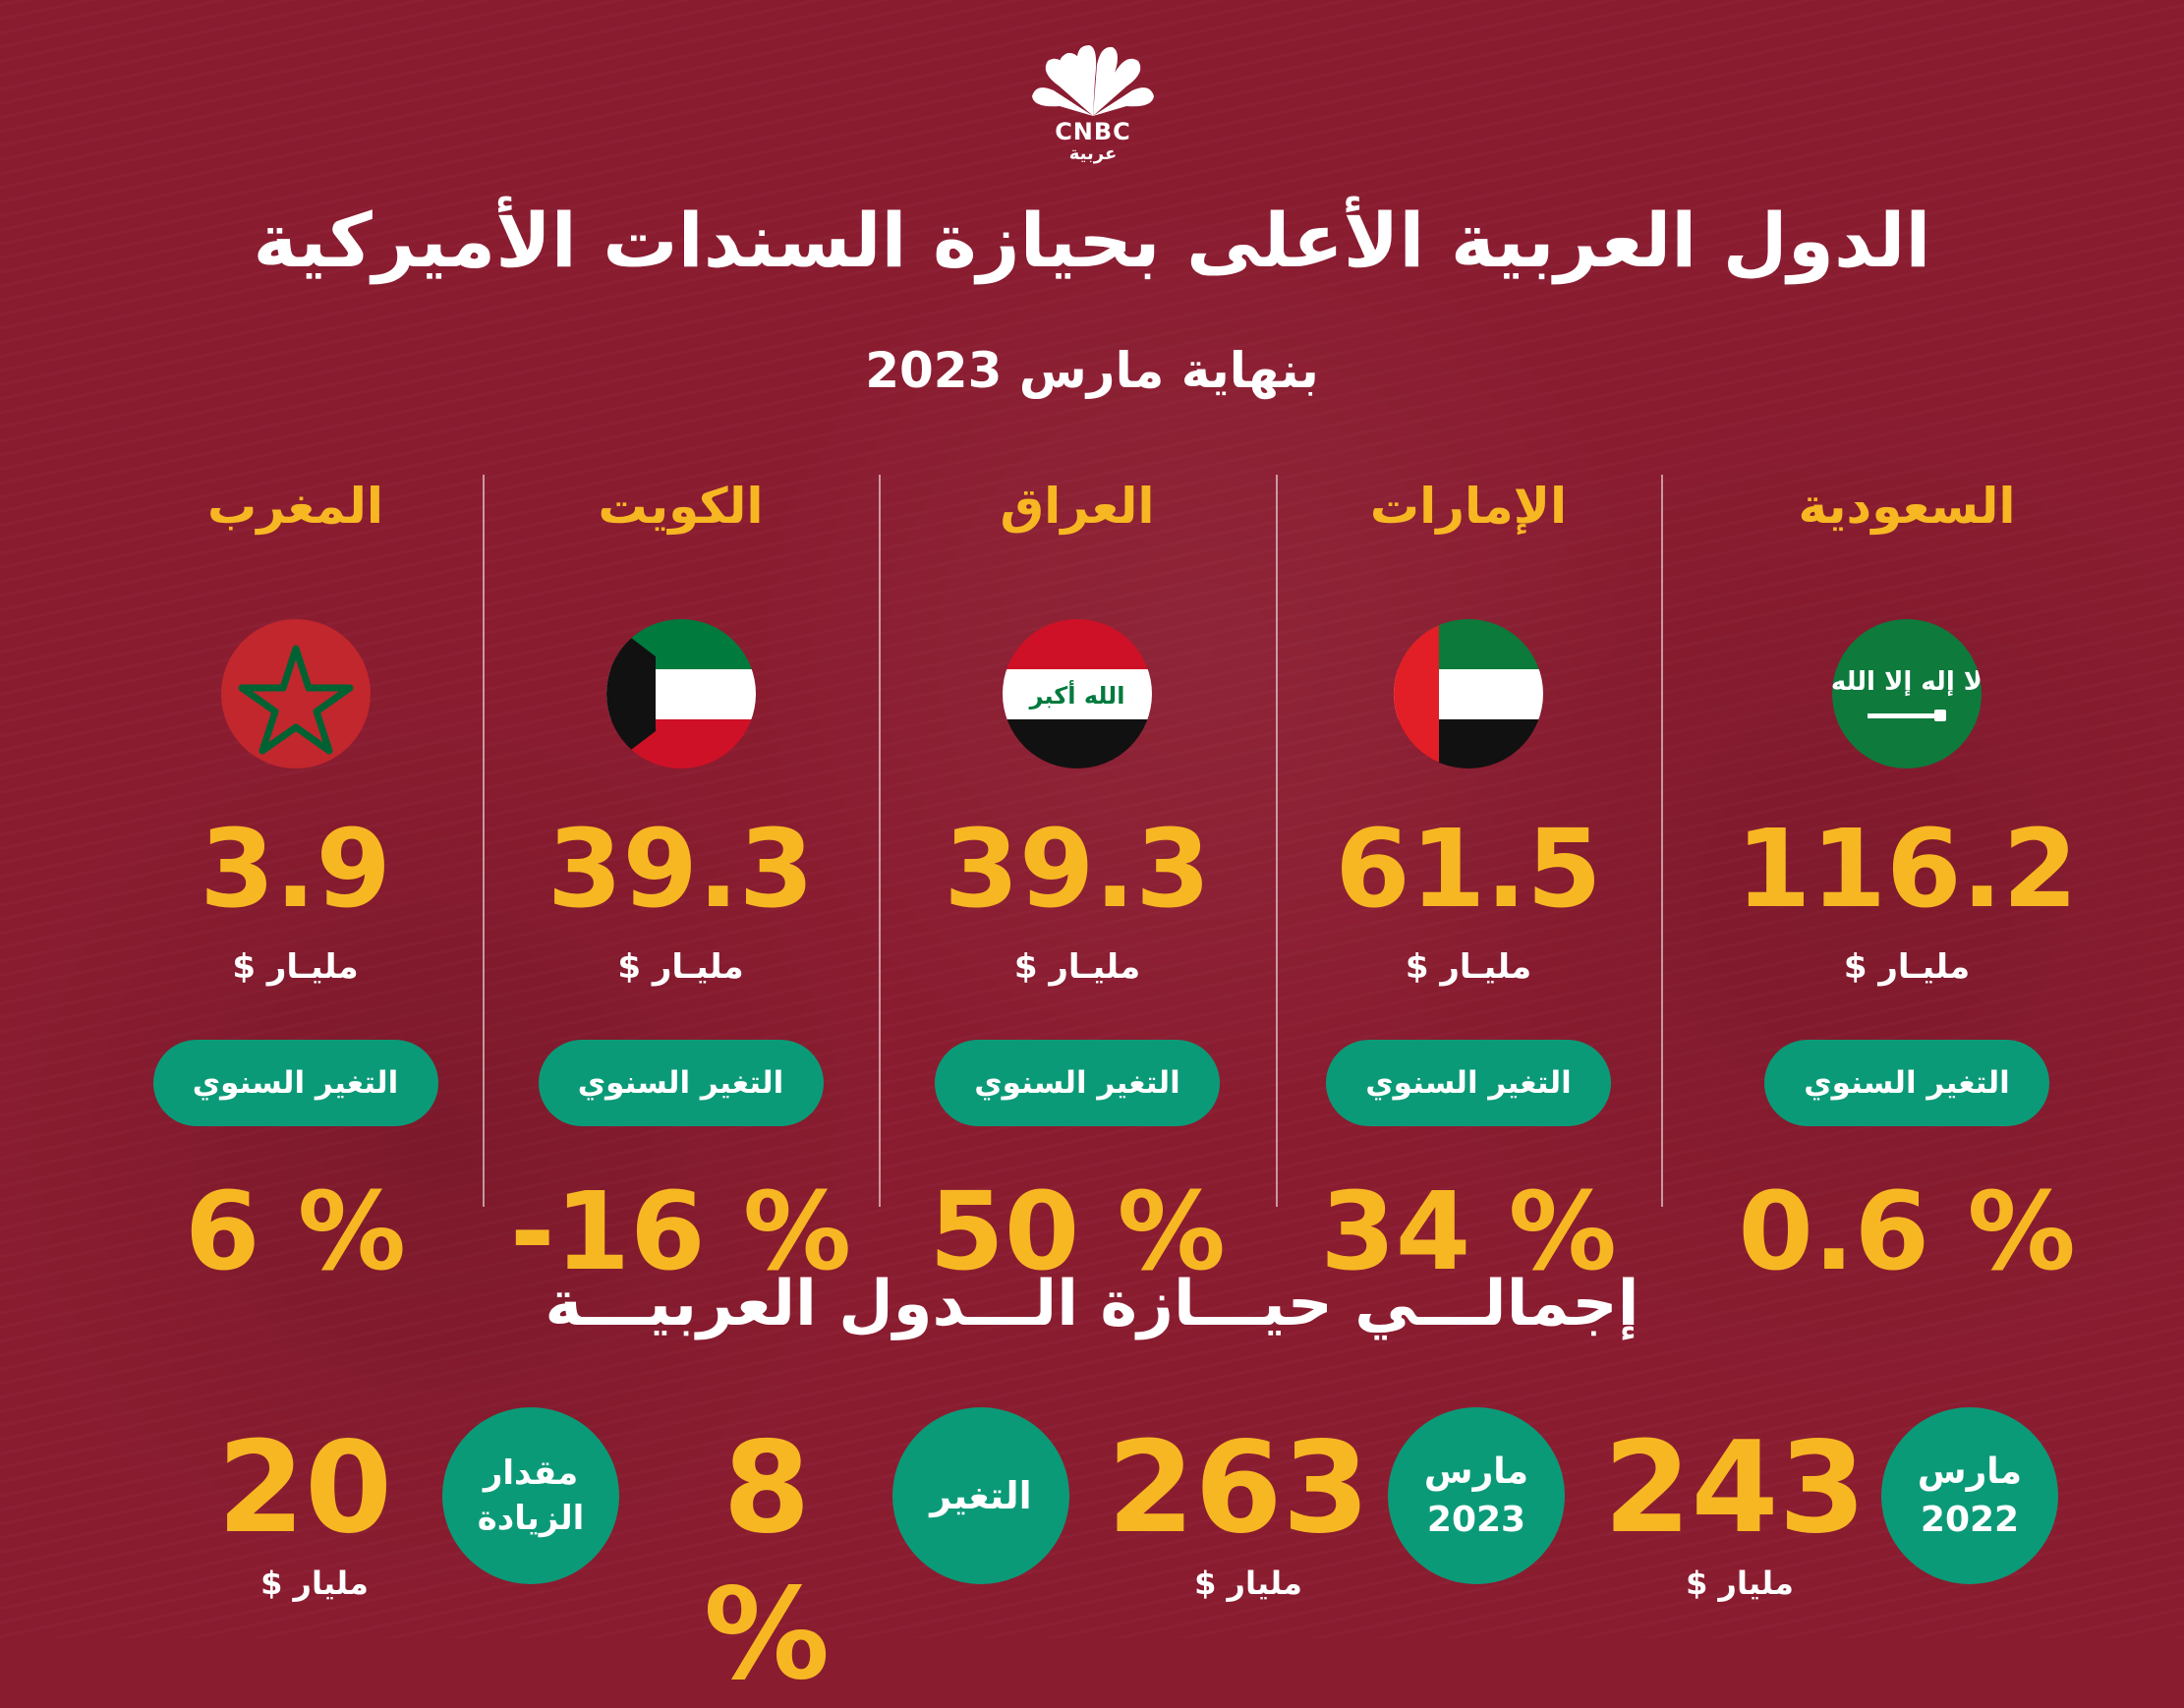  What do you see at coordinates (680, 694) in the screenshot?
I see `kuwait-flag-icon` at bounding box center [680, 694].